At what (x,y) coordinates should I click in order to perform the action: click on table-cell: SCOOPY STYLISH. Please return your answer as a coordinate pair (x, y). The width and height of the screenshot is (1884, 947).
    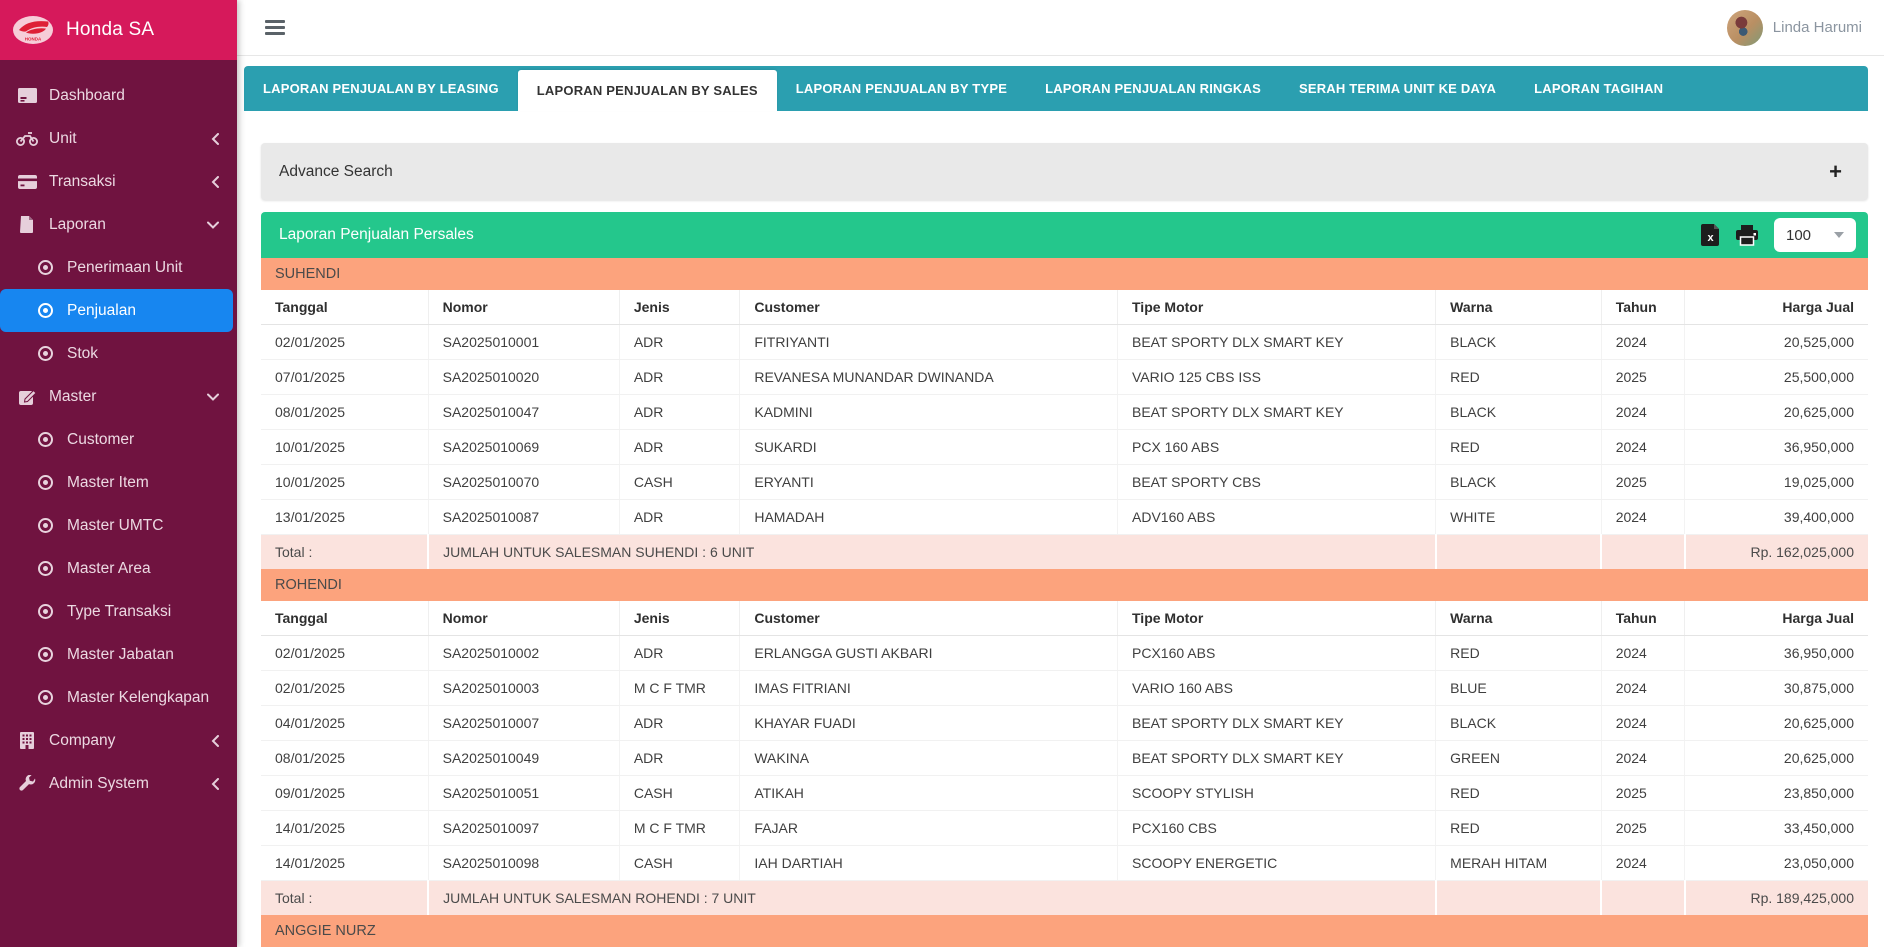
    Looking at the image, I should click on (1277, 793).